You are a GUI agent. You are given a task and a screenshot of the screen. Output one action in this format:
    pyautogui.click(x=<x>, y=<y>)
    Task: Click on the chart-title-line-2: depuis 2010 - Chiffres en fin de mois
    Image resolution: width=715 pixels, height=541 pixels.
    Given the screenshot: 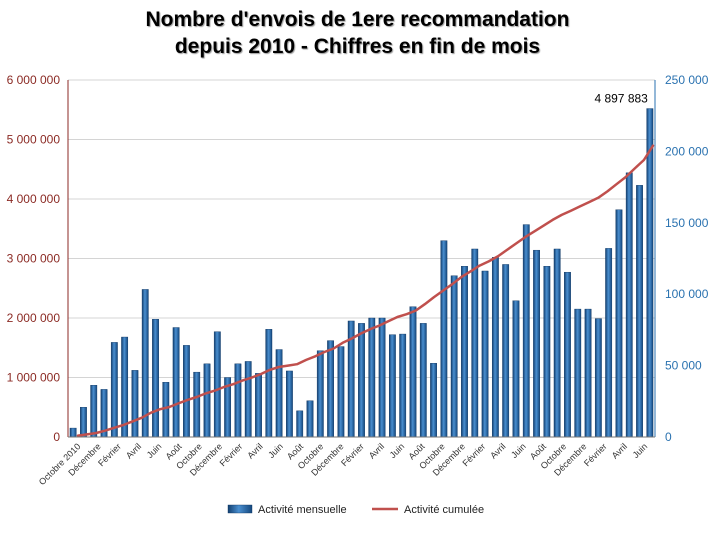 What is the action you would take?
    pyautogui.click(x=357, y=46)
    